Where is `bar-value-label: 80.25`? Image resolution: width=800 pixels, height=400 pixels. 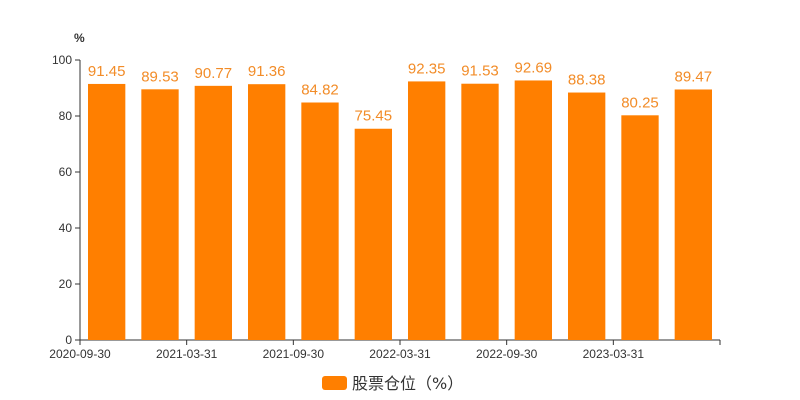 bar-value-label: 80.25 is located at coordinates (640, 102).